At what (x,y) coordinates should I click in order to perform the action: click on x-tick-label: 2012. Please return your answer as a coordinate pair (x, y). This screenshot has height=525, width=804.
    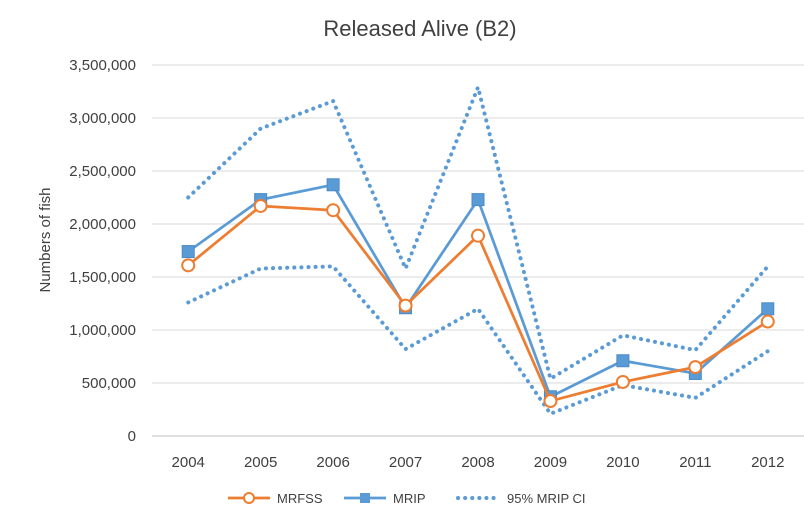
    Looking at the image, I should click on (767, 462).